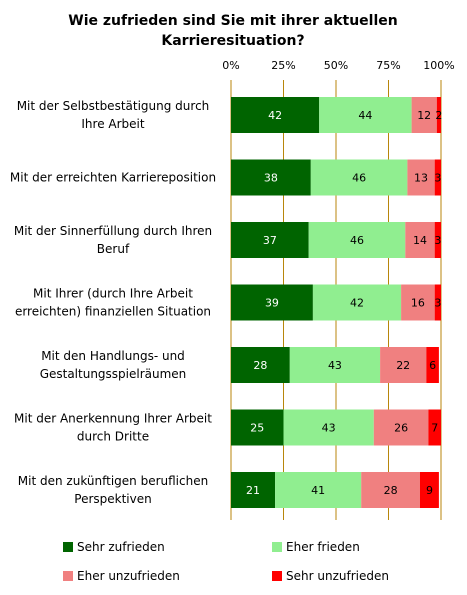 The height and width of the screenshot is (595, 467). I want to click on x-tick-label: 100%, so click(438, 65).